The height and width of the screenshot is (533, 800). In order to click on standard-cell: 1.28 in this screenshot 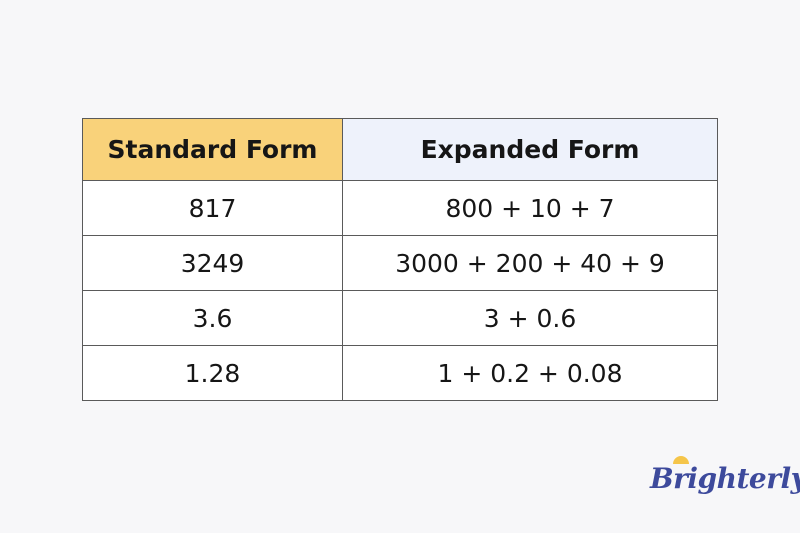, I will do `click(212, 373)`.